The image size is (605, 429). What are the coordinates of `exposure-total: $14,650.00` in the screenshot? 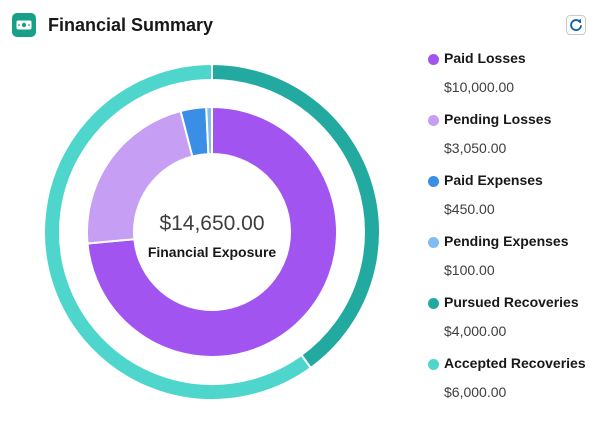 It's located at (212, 223).